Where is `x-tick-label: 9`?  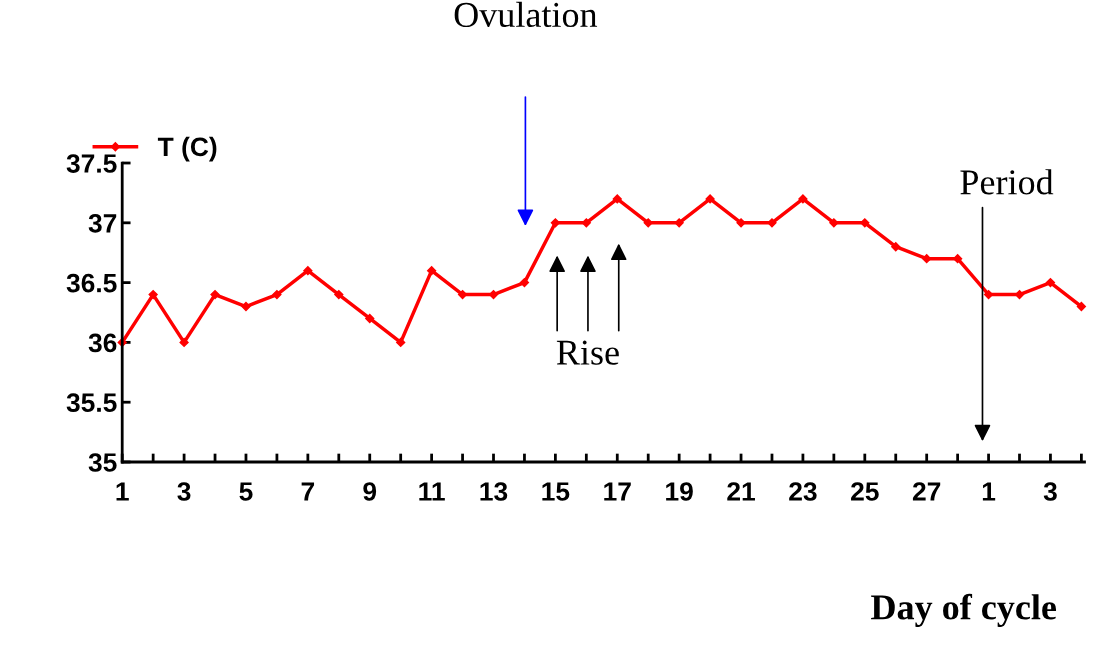 x-tick-label: 9 is located at coordinates (370, 491).